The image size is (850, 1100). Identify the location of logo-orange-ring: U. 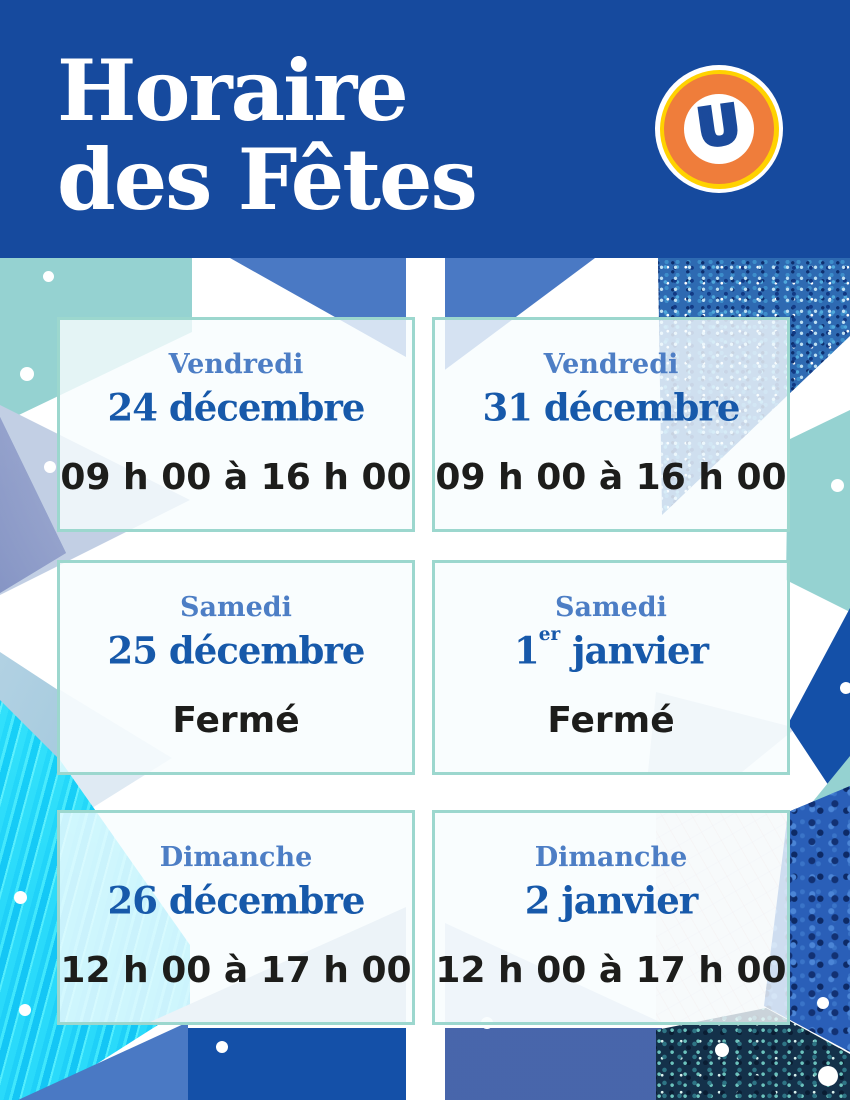
(719, 129).